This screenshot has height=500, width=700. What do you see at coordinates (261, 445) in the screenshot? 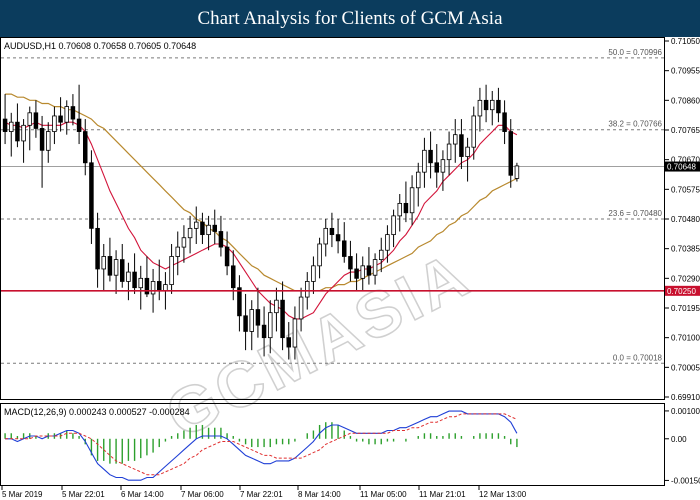
I see `macd-main-line` at bounding box center [261, 445].